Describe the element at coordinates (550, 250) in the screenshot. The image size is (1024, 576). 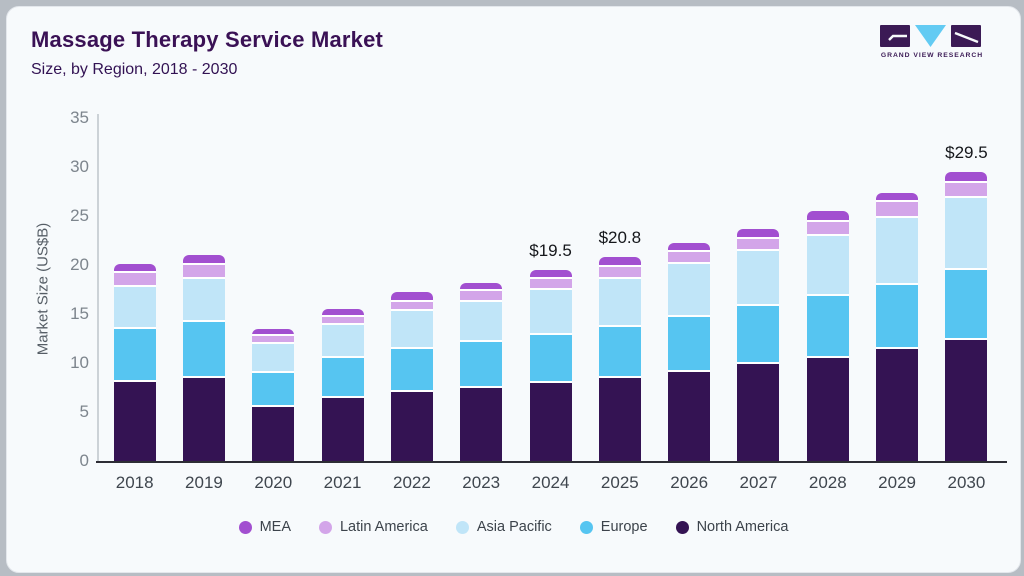
I see `bar-value-label: $19.5` at that location.